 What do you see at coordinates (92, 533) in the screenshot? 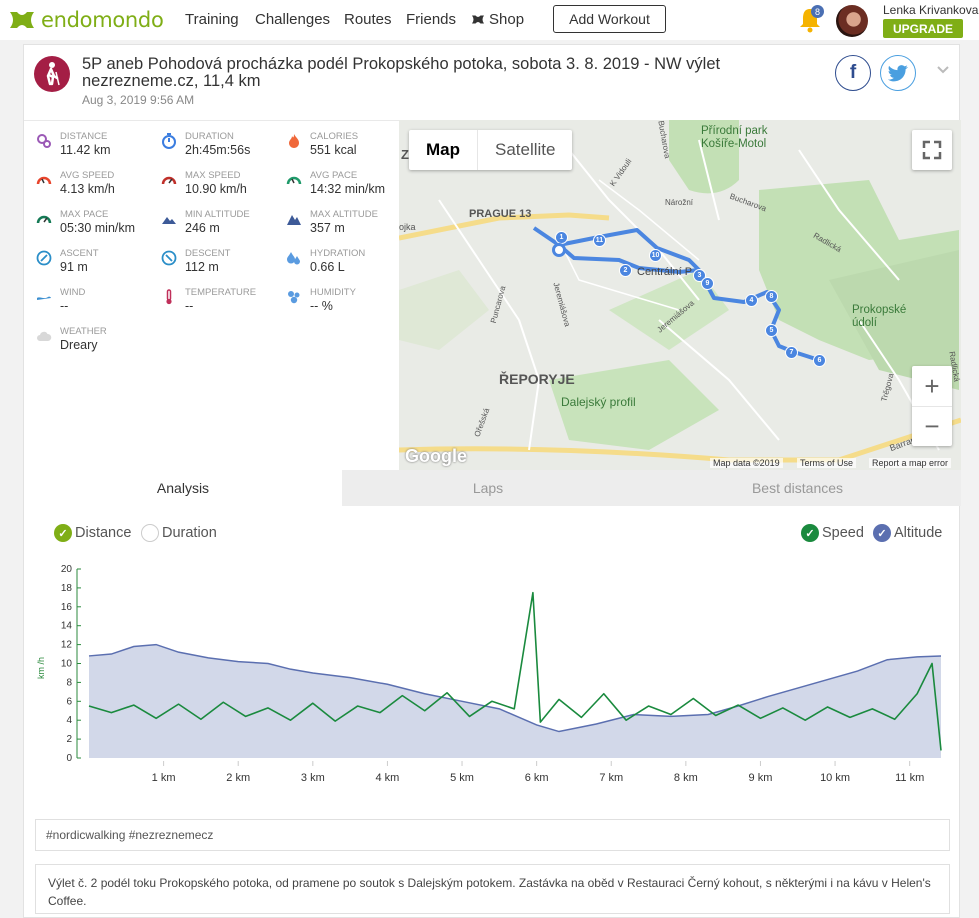
I see `distance-toggle: ✓ Distance` at bounding box center [92, 533].